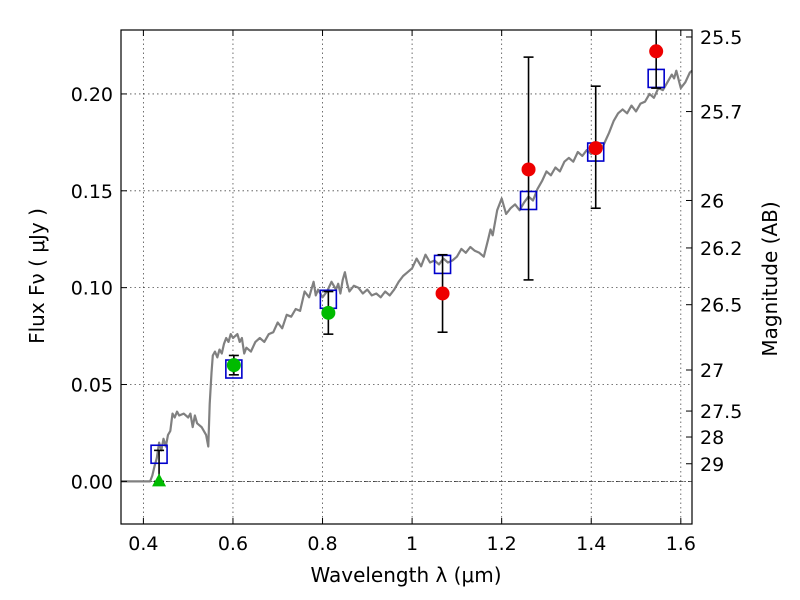 This screenshot has width=800, height=600. What do you see at coordinates (721, 306) in the screenshot?
I see `magnitude-tick-label: 26.5` at bounding box center [721, 306].